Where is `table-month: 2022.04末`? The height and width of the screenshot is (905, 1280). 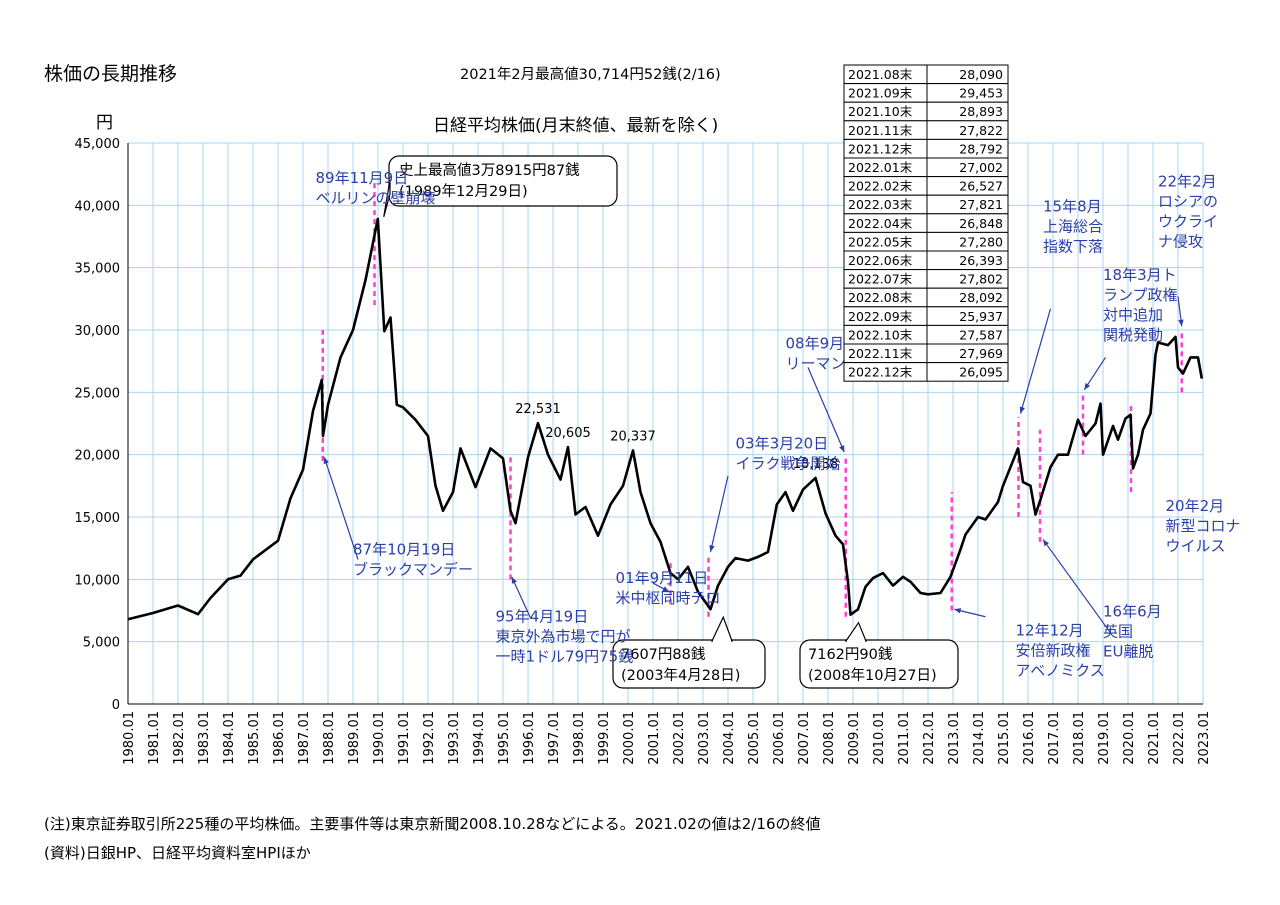 table-month: 2022.04末 is located at coordinates (880, 223).